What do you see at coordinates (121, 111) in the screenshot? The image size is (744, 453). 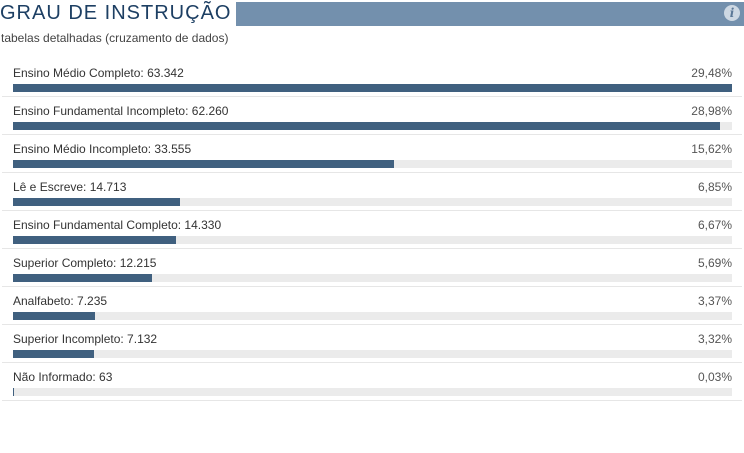 I see `bar-label: Ensino Fundamental Incompleto: 62.260` at bounding box center [121, 111].